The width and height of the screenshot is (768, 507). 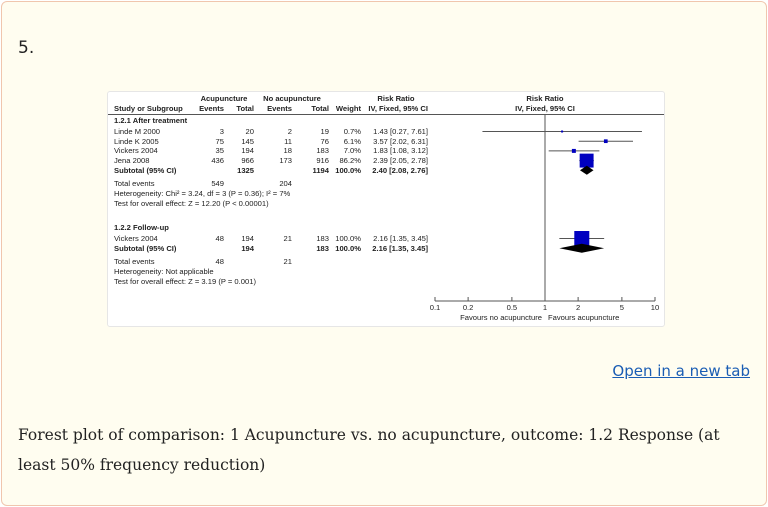 I want to click on weight: 7.0%, so click(x=352, y=151).